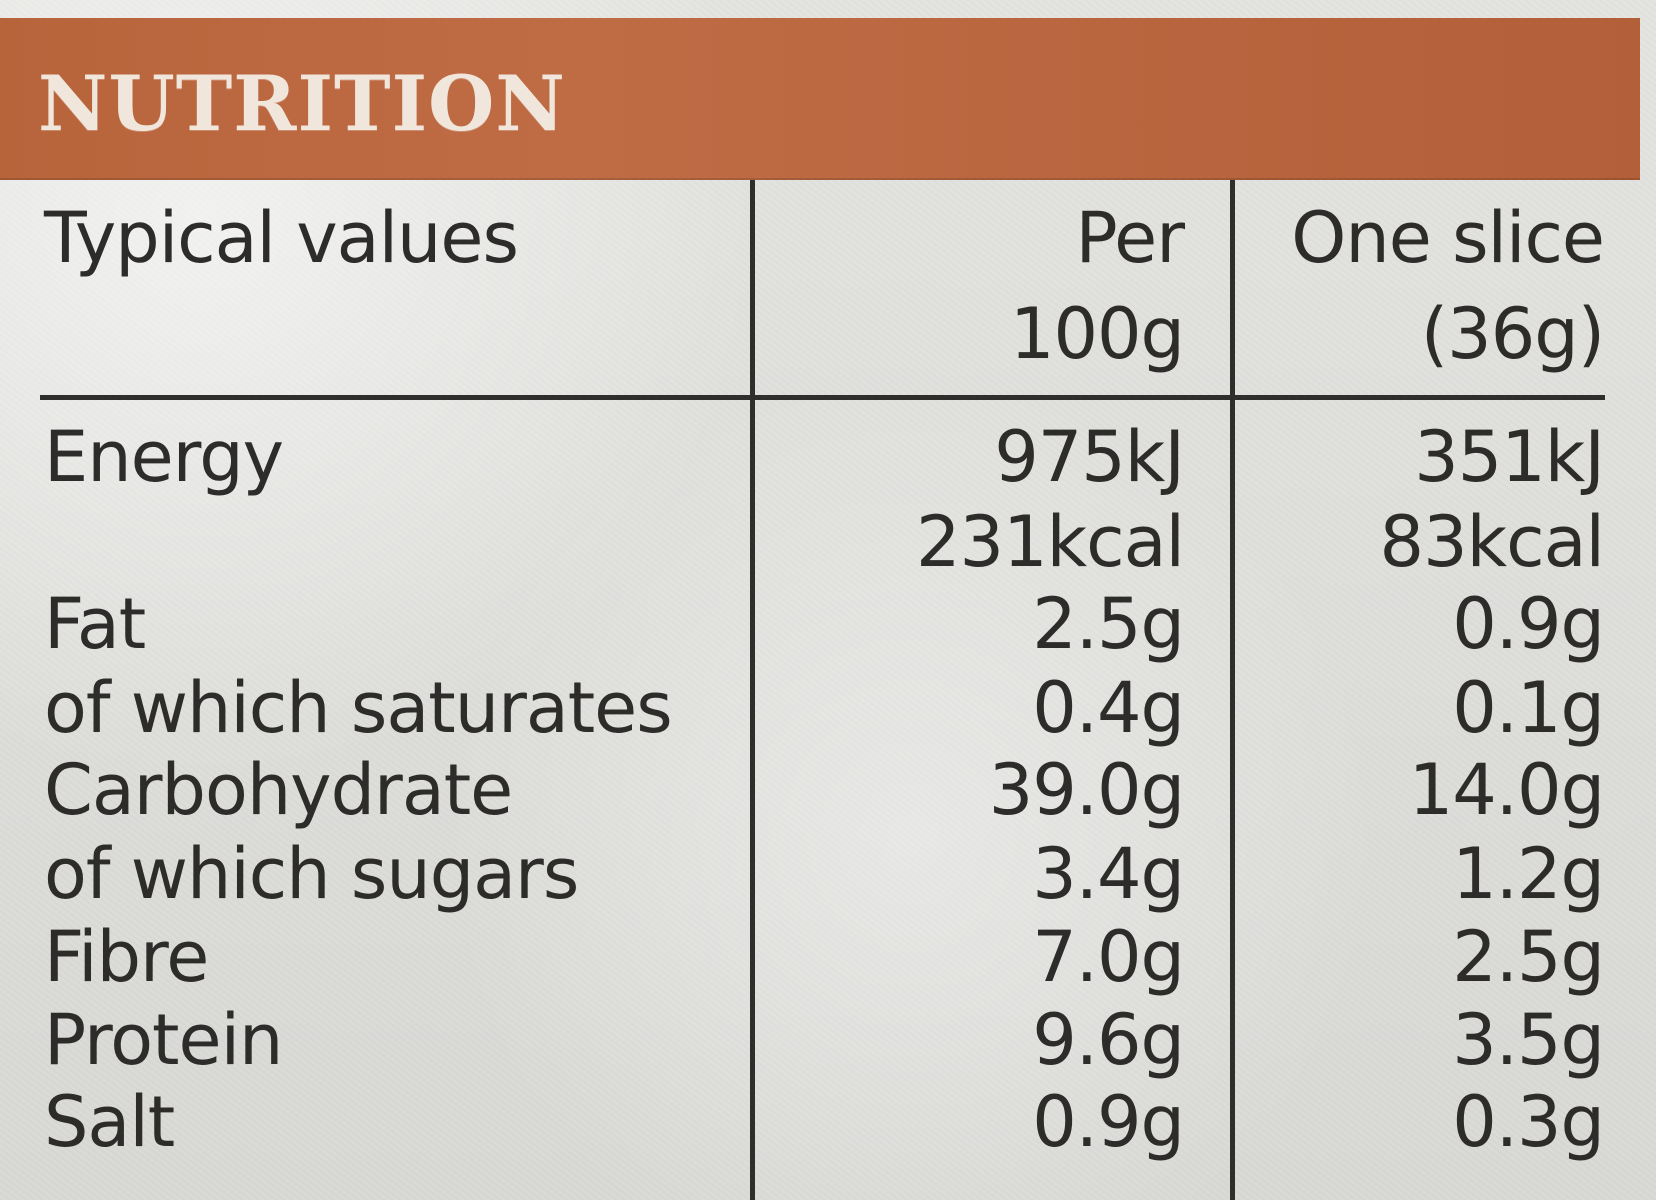 This screenshot has height=1200, width=1656. I want to click on fat-label: Fat, so click(95, 624).